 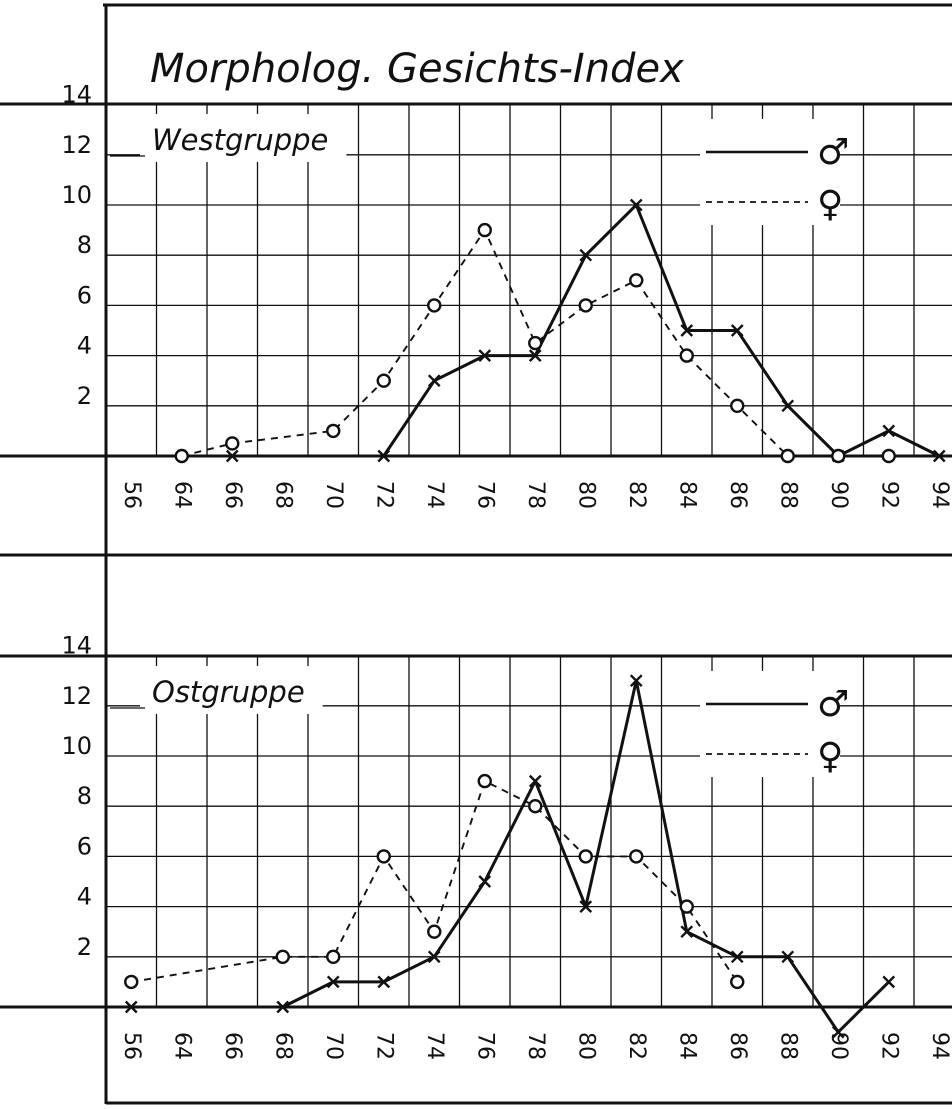 What do you see at coordinates (181, 1046) in the screenshot?
I see `x-tick-label: 64` at bounding box center [181, 1046].